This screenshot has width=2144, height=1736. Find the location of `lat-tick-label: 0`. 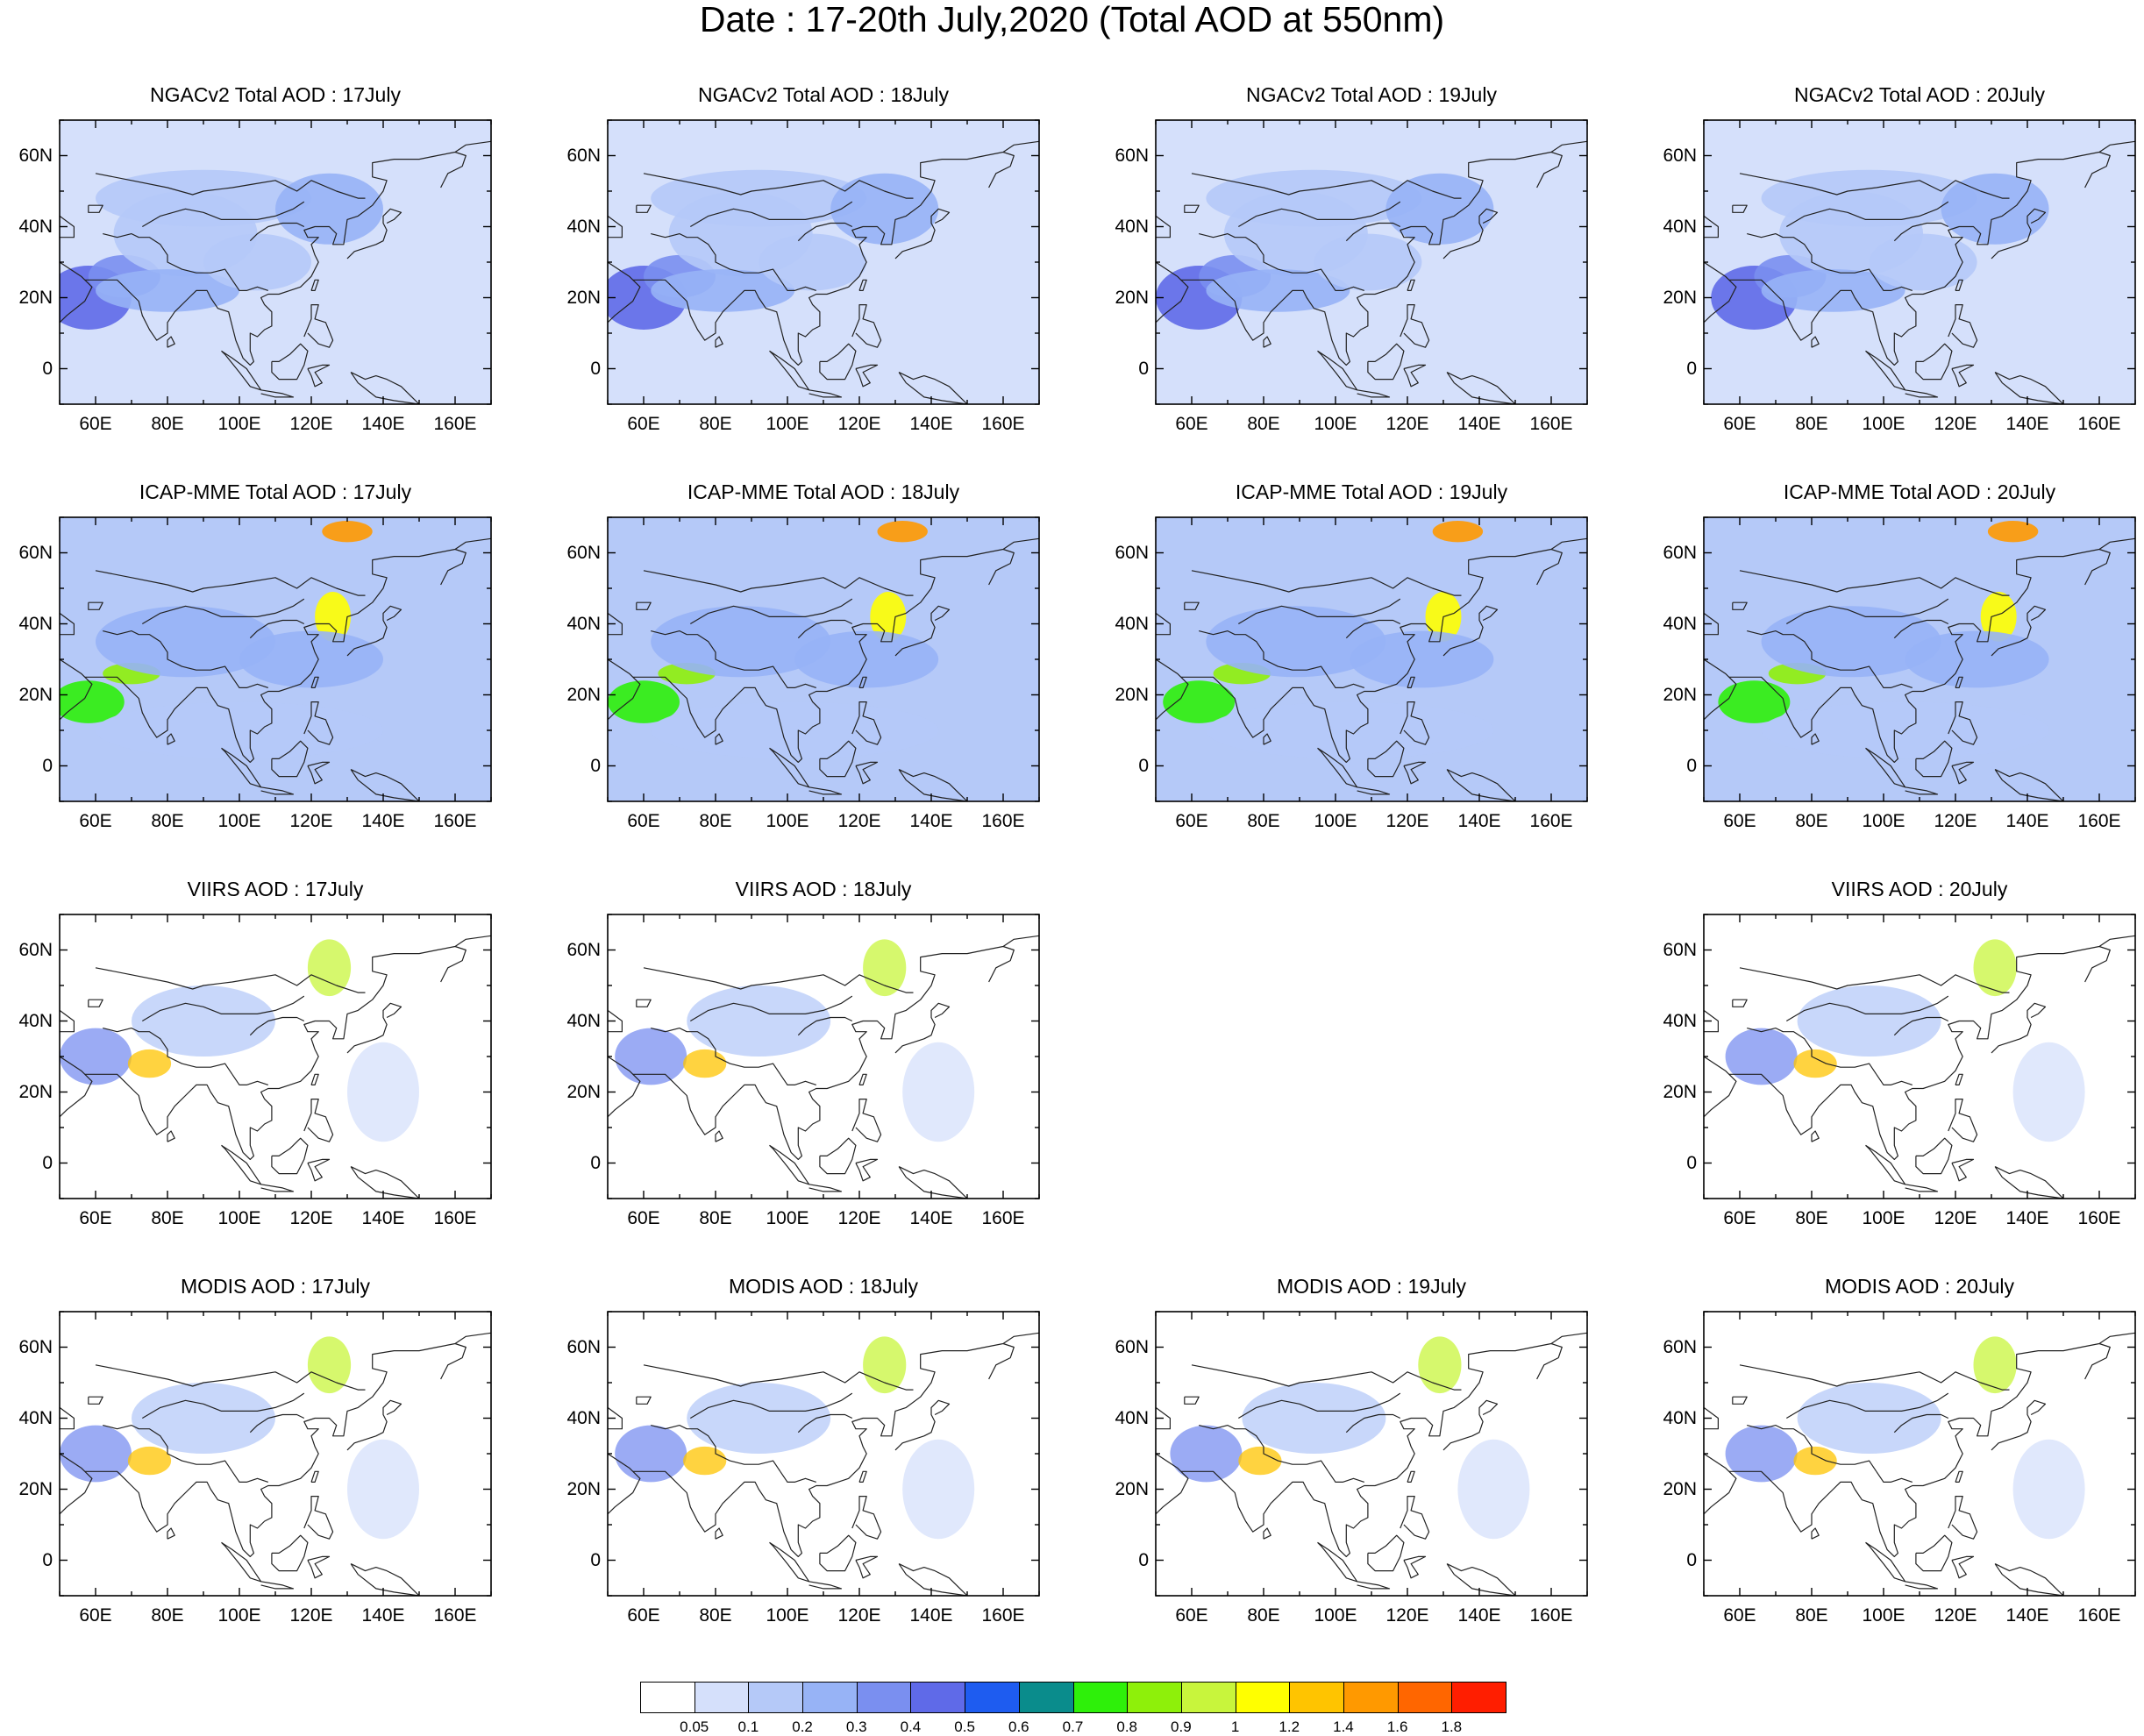

lat-tick-label: 0 is located at coordinates (47, 765).